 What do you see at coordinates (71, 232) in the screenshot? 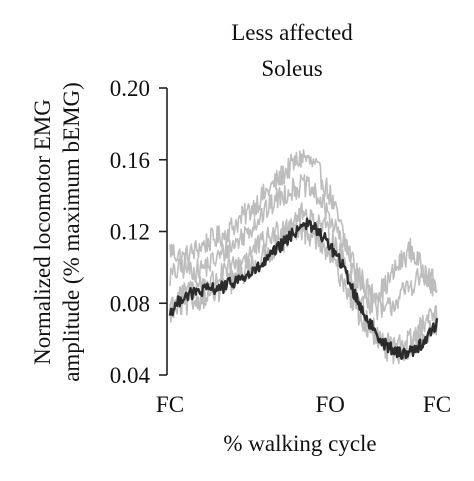
I see `y-axis-label-line-2: amplitude (% maximum bEMG)` at bounding box center [71, 232].